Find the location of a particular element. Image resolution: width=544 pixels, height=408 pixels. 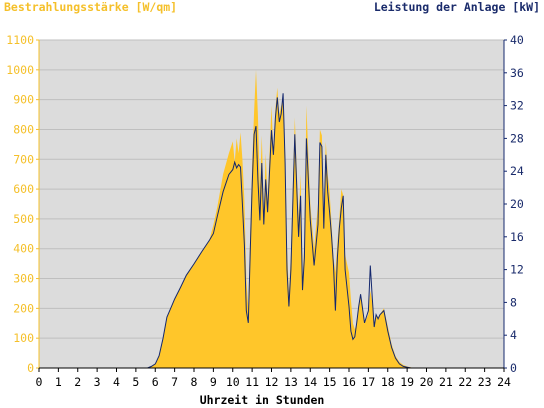

y-left-ticks: 0 100 200 300 400 500 600 700 800 900 1000 1100 is located at coordinates (20, 204).